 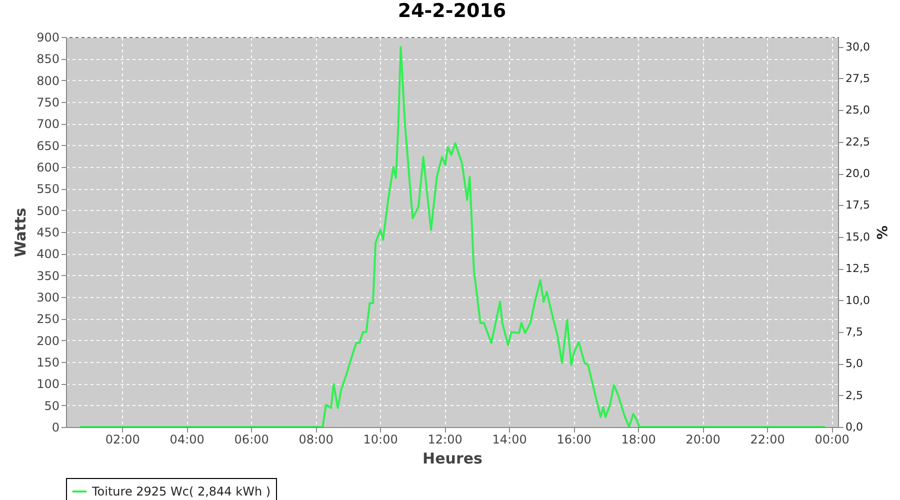 I want to click on x-tick-label: 04:00, so click(x=187, y=439).